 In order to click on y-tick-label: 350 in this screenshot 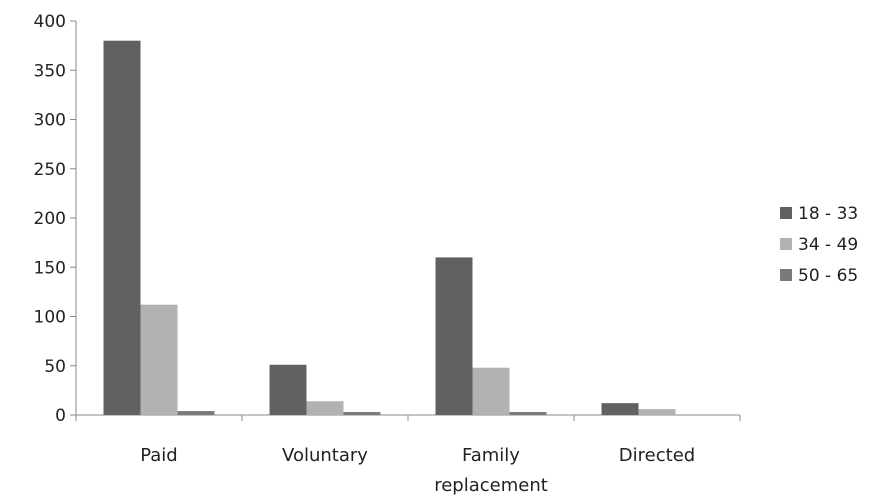, I will do `click(50, 71)`.